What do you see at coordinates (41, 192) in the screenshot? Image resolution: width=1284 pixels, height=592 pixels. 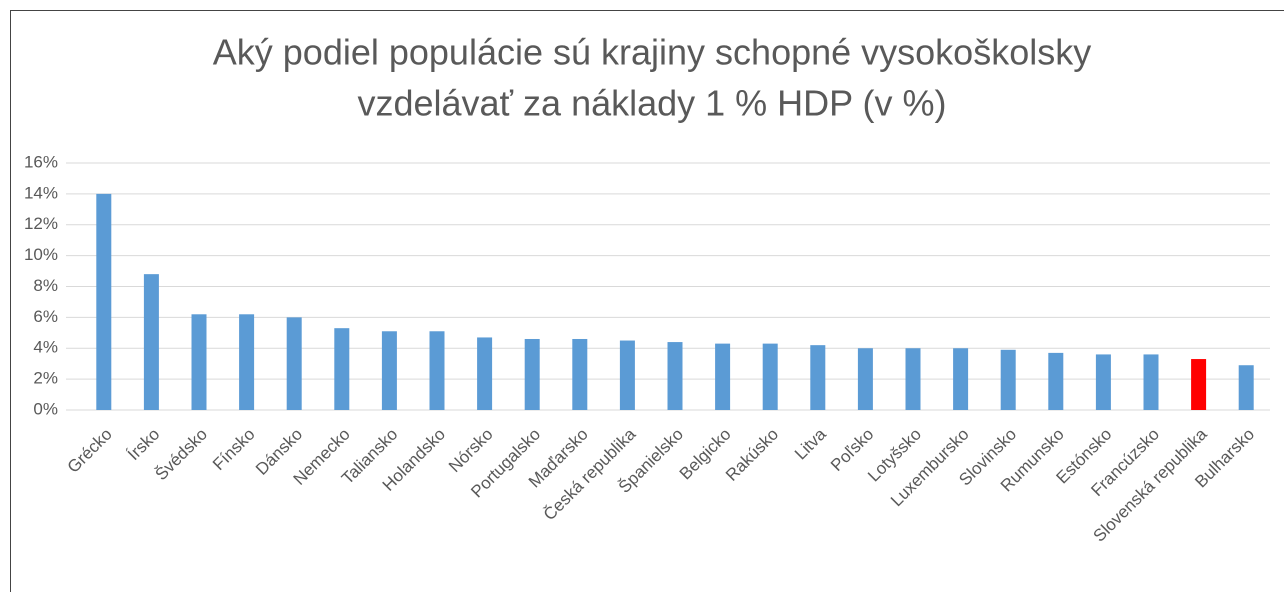 I see `y-tick-label: 14%` at bounding box center [41, 192].